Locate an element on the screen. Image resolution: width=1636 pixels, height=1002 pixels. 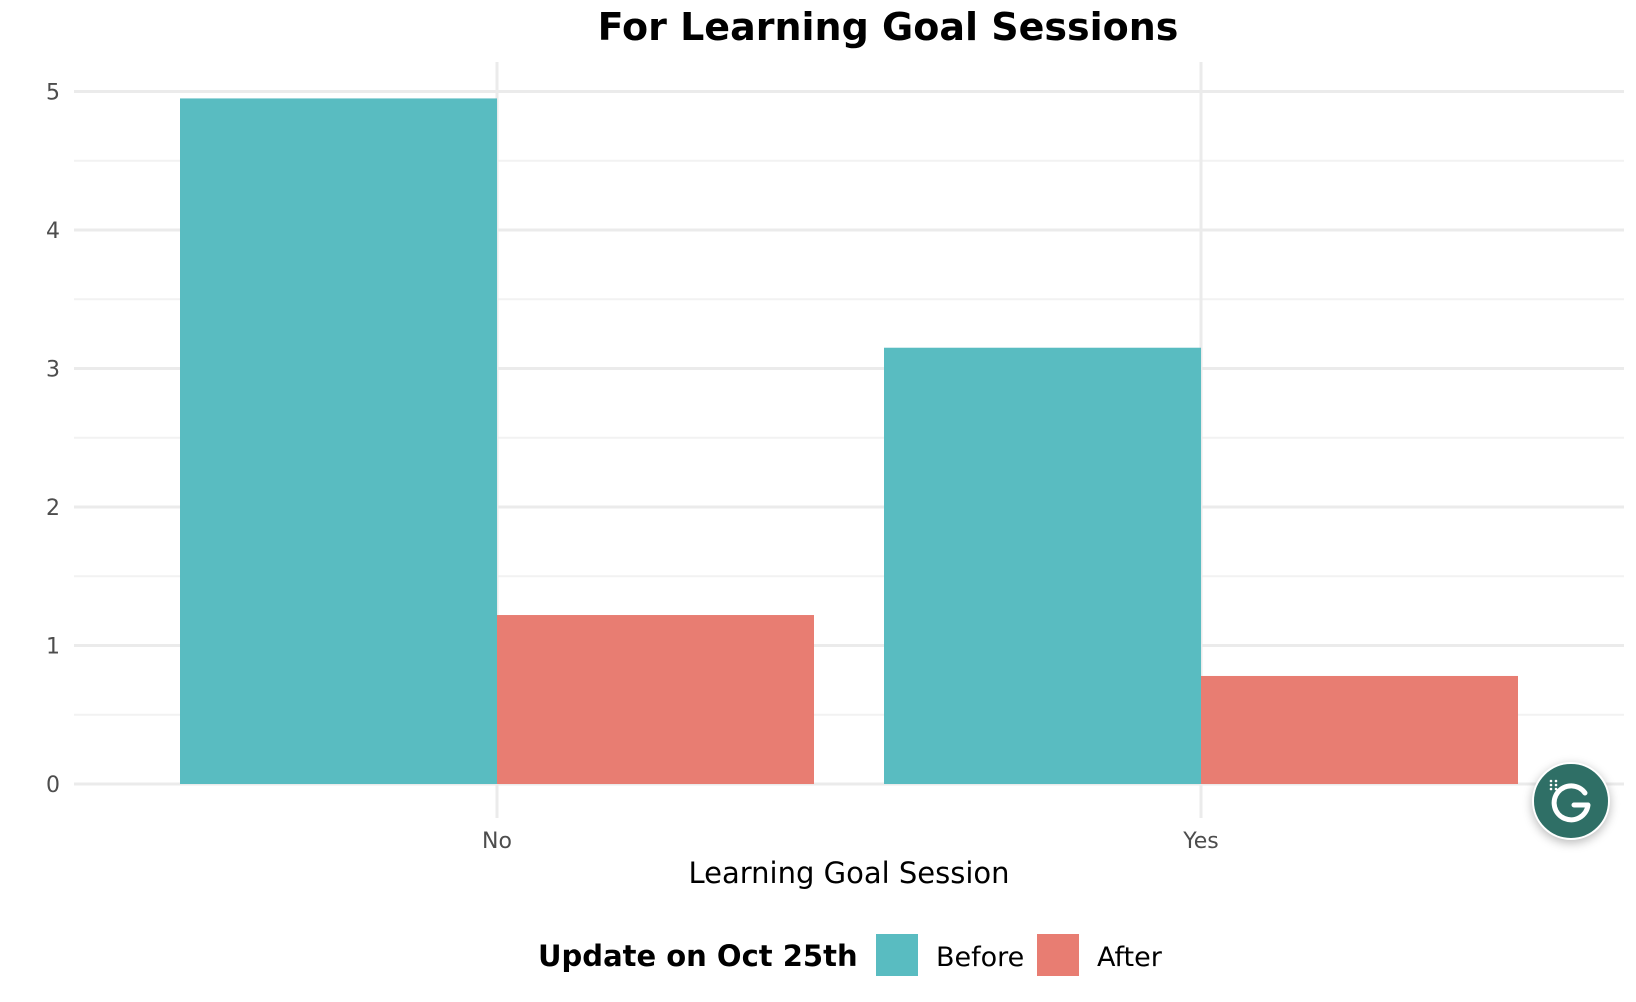
y-tick-label: 2 is located at coordinates (53, 508).